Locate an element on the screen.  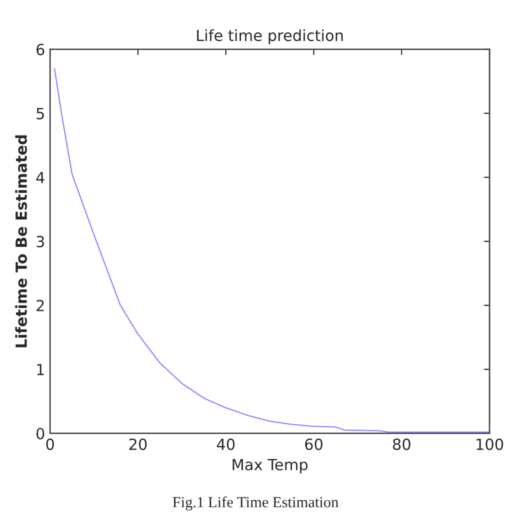
x-tick-label: 20 is located at coordinates (138, 444).